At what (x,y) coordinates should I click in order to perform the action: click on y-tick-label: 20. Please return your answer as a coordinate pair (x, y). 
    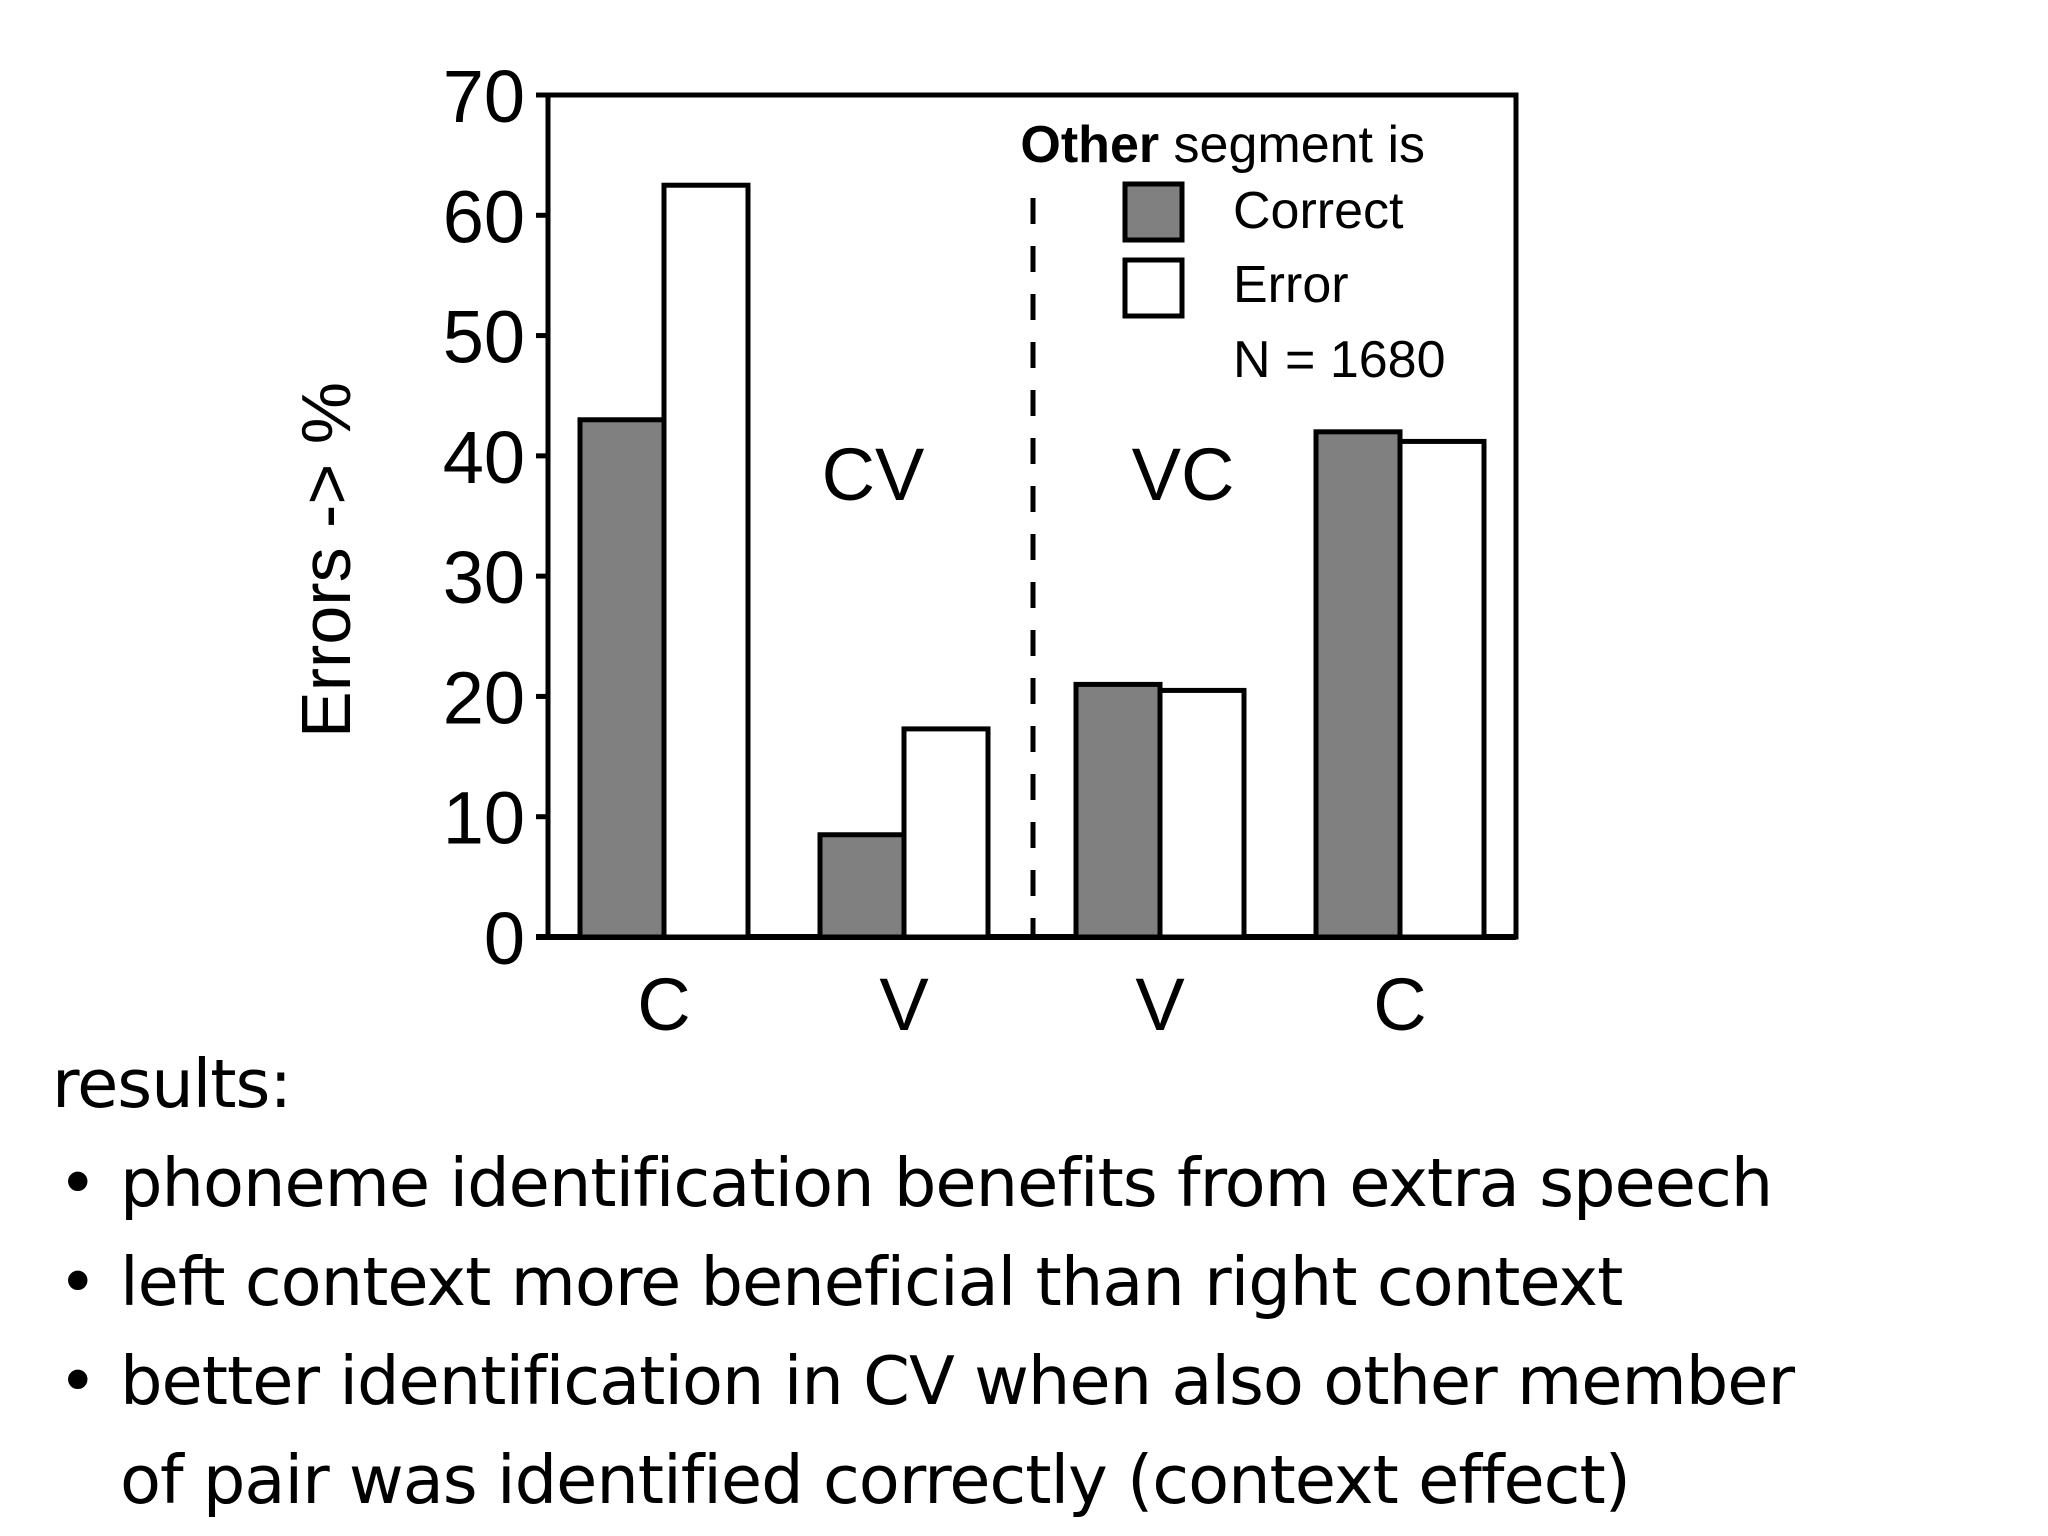
    Looking at the image, I should click on (484, 697).